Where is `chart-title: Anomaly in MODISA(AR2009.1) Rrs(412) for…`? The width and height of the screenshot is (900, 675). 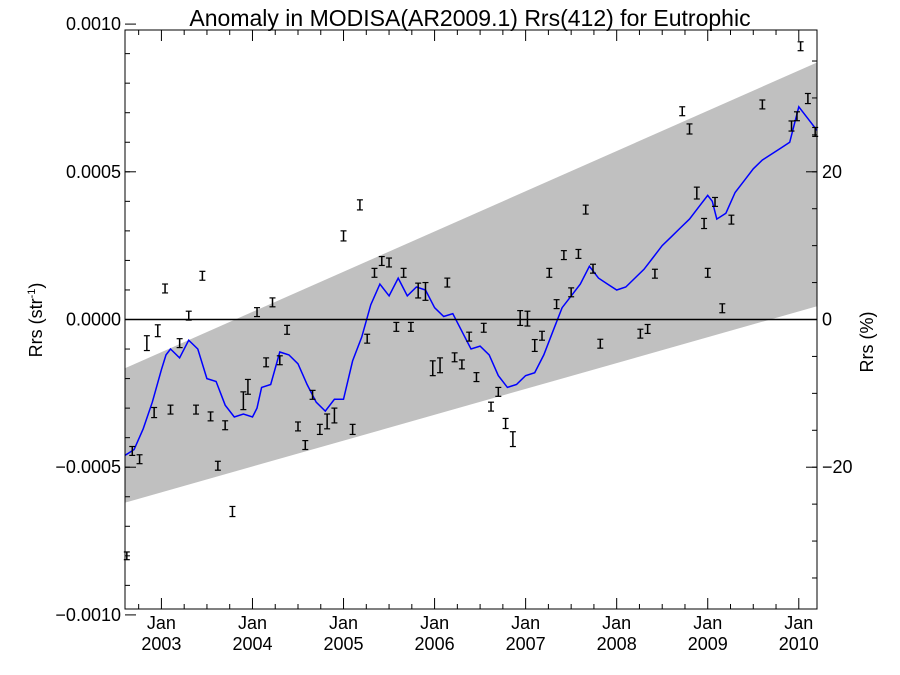 chart-title: Anomaly in MODISA(AR2009.1) Rrs(412) for… is located at coordinates (469, 18).